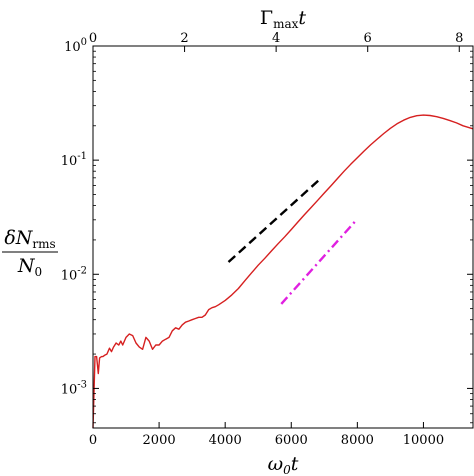 The height and width of the screenshot is (476, 474). What do you see at coordinates (30, 253) in the screenshot?
I see `y-axis-label: δNrms N0` at bounding box center [30, 253].